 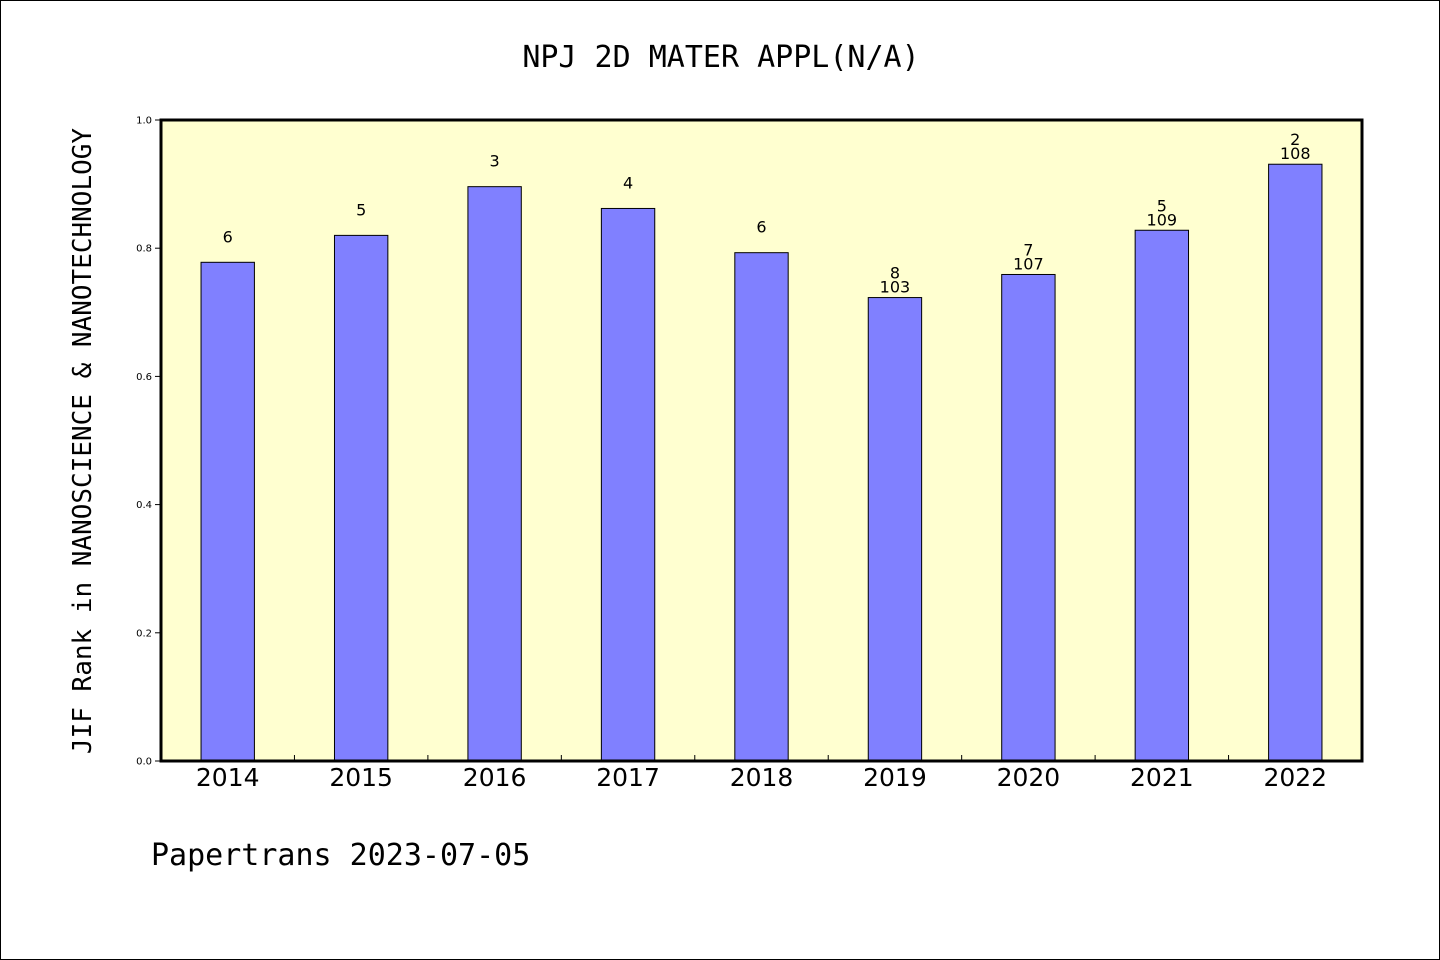 What do you see at coordinates (895, 273) in the screenshot?
I see `bar-rank-label: 8` at bounding box center [895, 273].